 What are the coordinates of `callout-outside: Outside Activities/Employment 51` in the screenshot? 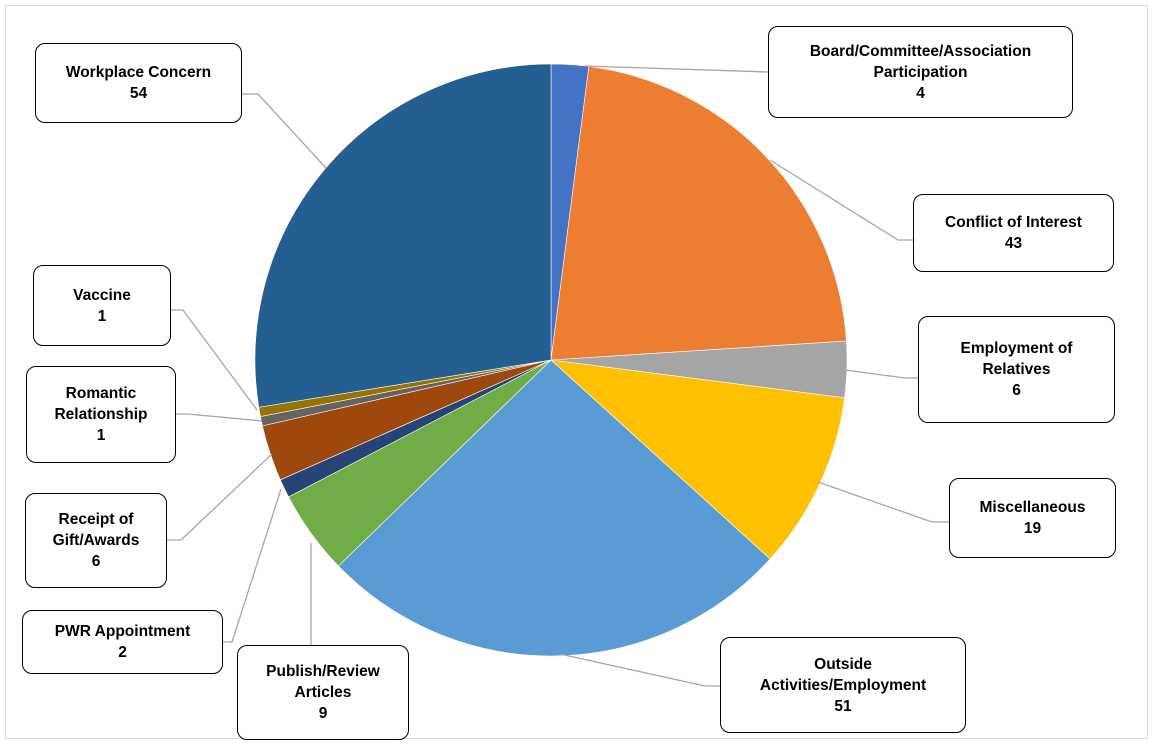 It's located at (843, 685).